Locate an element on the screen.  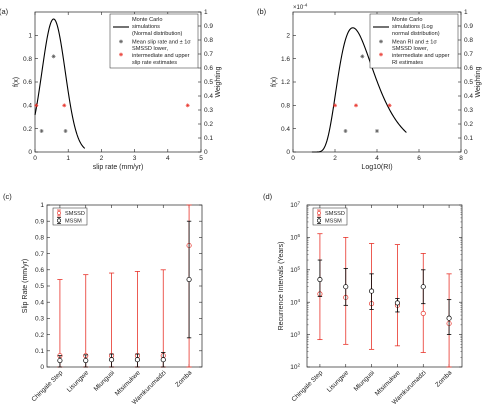
legend-entry: normal distribution) is located at coordinates (416, 34).